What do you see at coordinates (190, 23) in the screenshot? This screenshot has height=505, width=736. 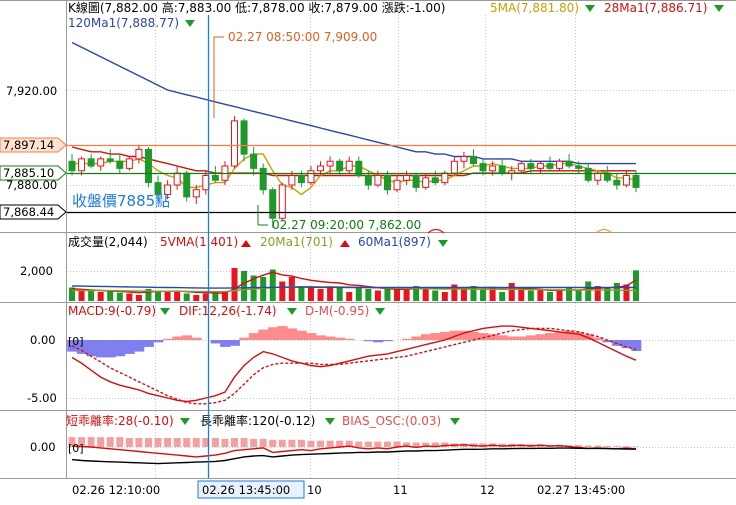 I see `ma120-down-arrow-icon` at bounding box center [190, 23].